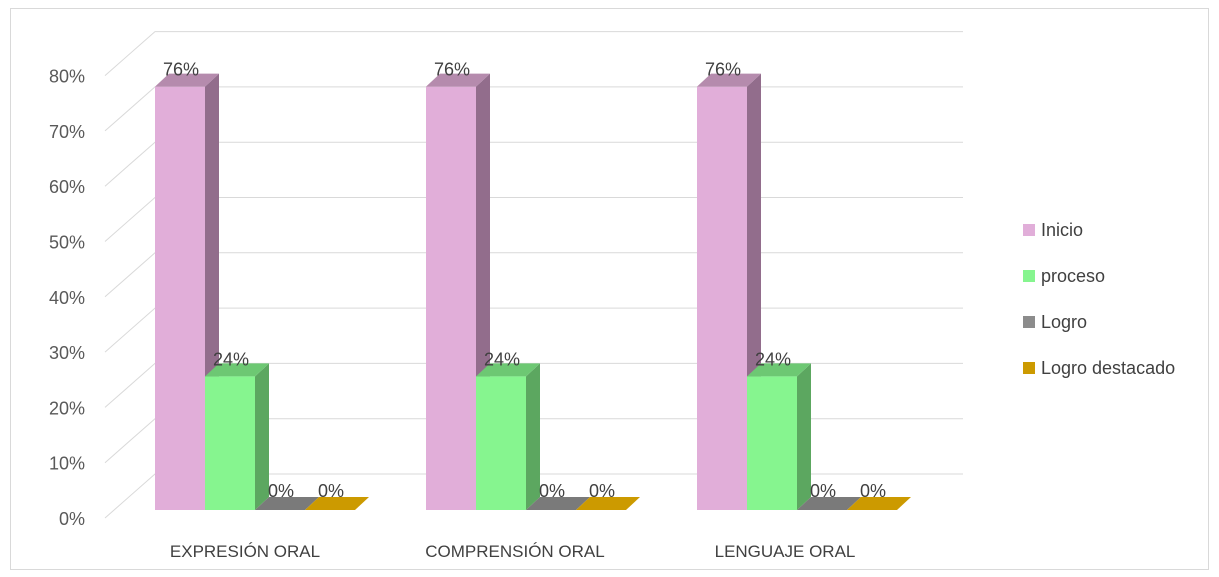 The width and height of the screenshot is (1219, 577). I want to click on legend-label: Logro destacado, so click(1108, 368).